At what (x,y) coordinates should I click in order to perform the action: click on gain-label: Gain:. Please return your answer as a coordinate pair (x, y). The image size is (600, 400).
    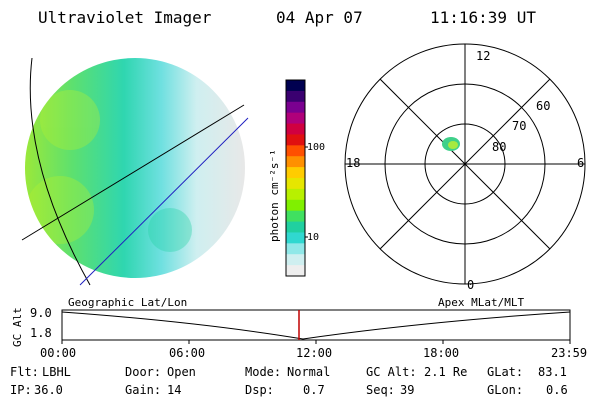
    Looking at the image, I should click on (143, 390).